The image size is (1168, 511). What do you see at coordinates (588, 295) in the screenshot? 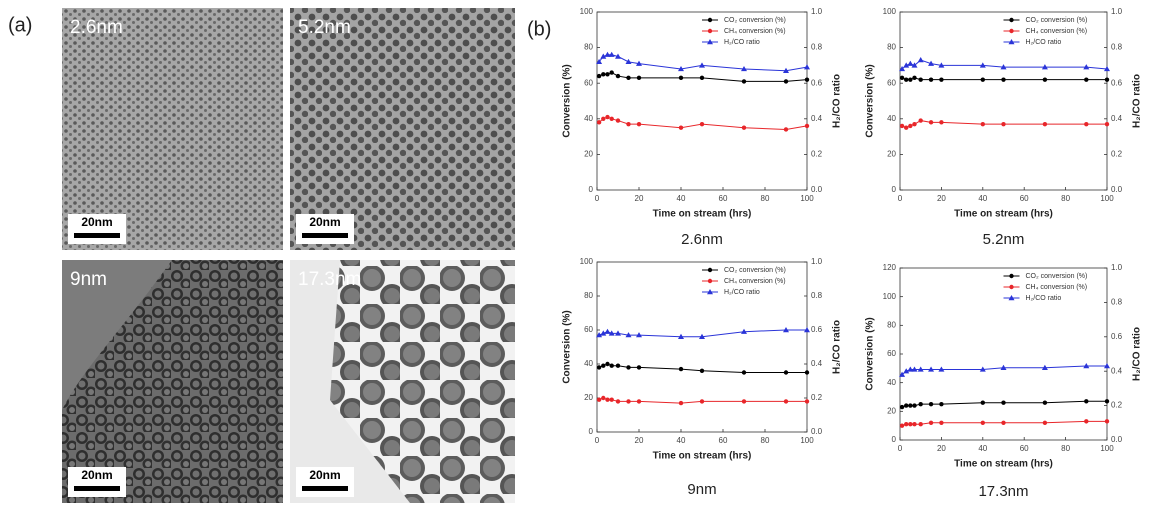
I see `y-tick-label: 80` at bounding box center [588, 295].